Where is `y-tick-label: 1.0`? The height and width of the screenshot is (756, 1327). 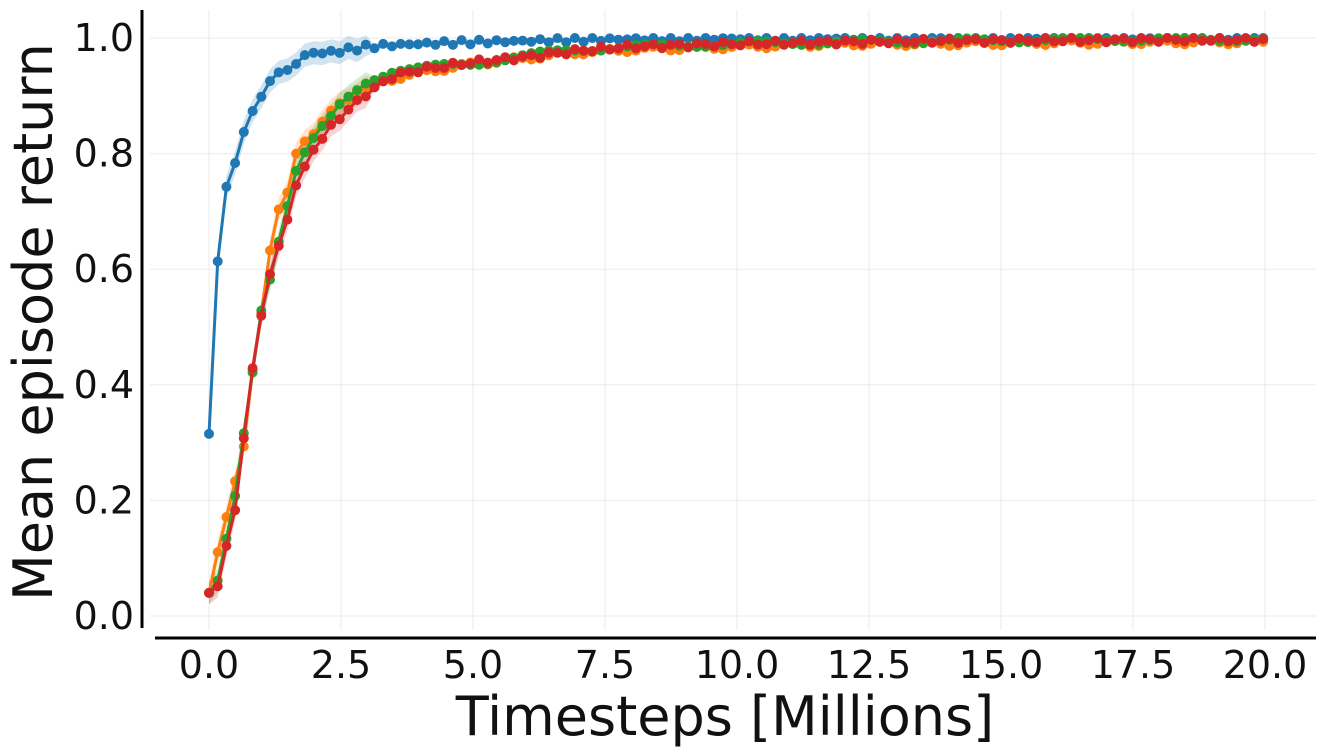 y-tick-label: 1.0 is located at coordinates (104, 38).